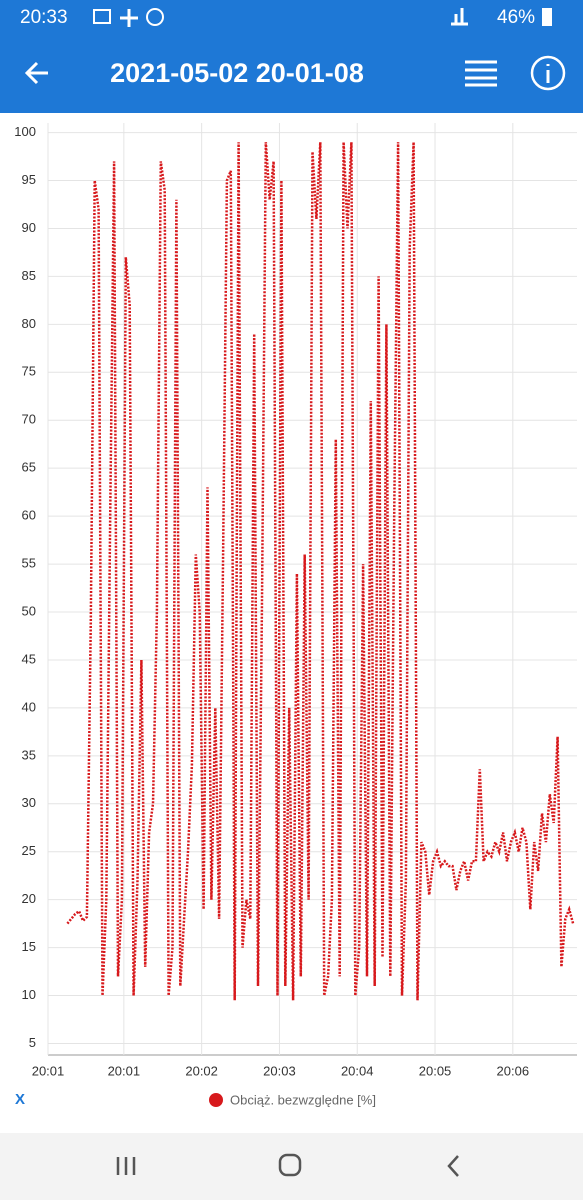  I want to click on x-tick-label: 20:02, so click(201, 1070).